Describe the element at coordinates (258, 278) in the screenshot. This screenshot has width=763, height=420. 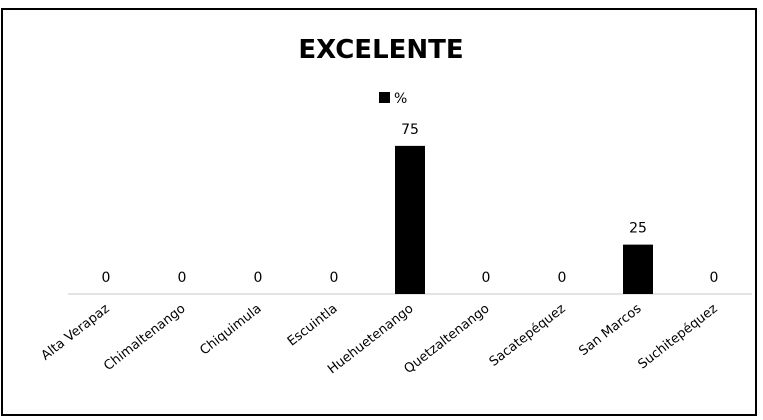
I see `data-label-chiquimula: 0` at that location.